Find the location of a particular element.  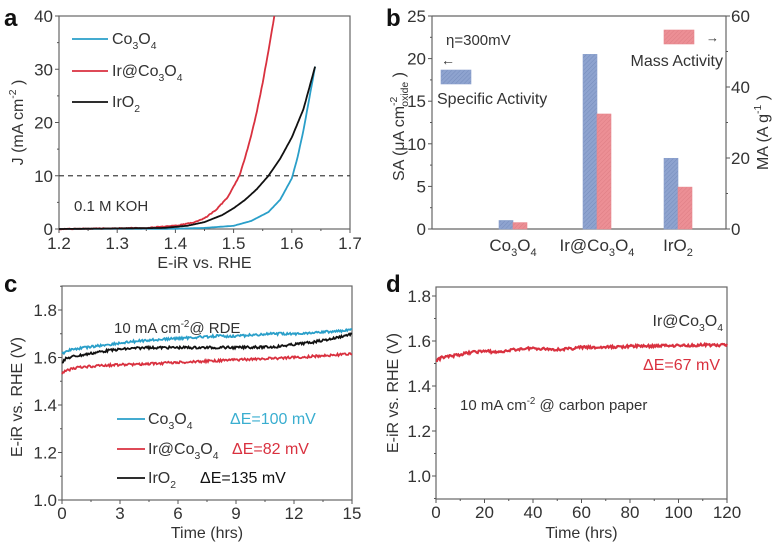

y-tick-label: 30 is located at coordinates (43, 69).